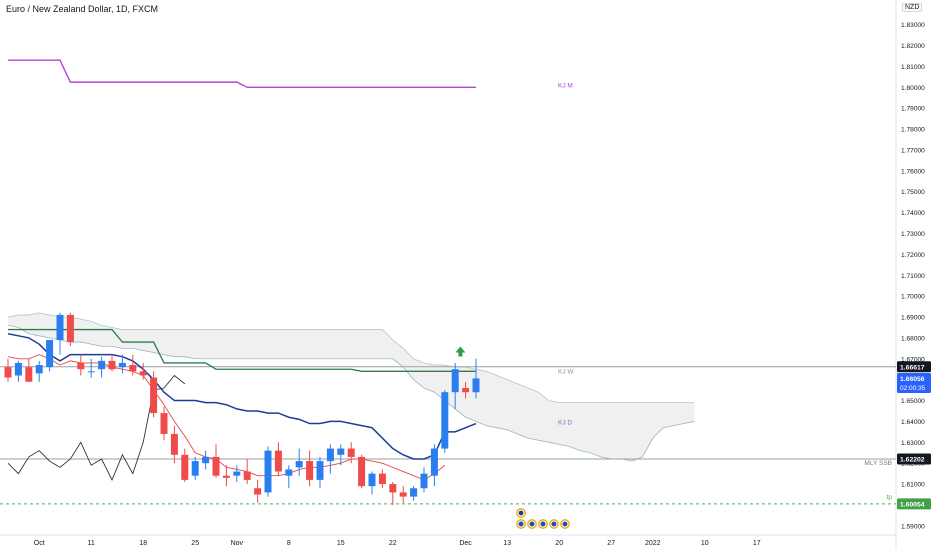 This screenshot has width=932, height=555. Describe the element at coordinates (393, 543) in the screenshot. I see `x-tick-label: 22` at that location.